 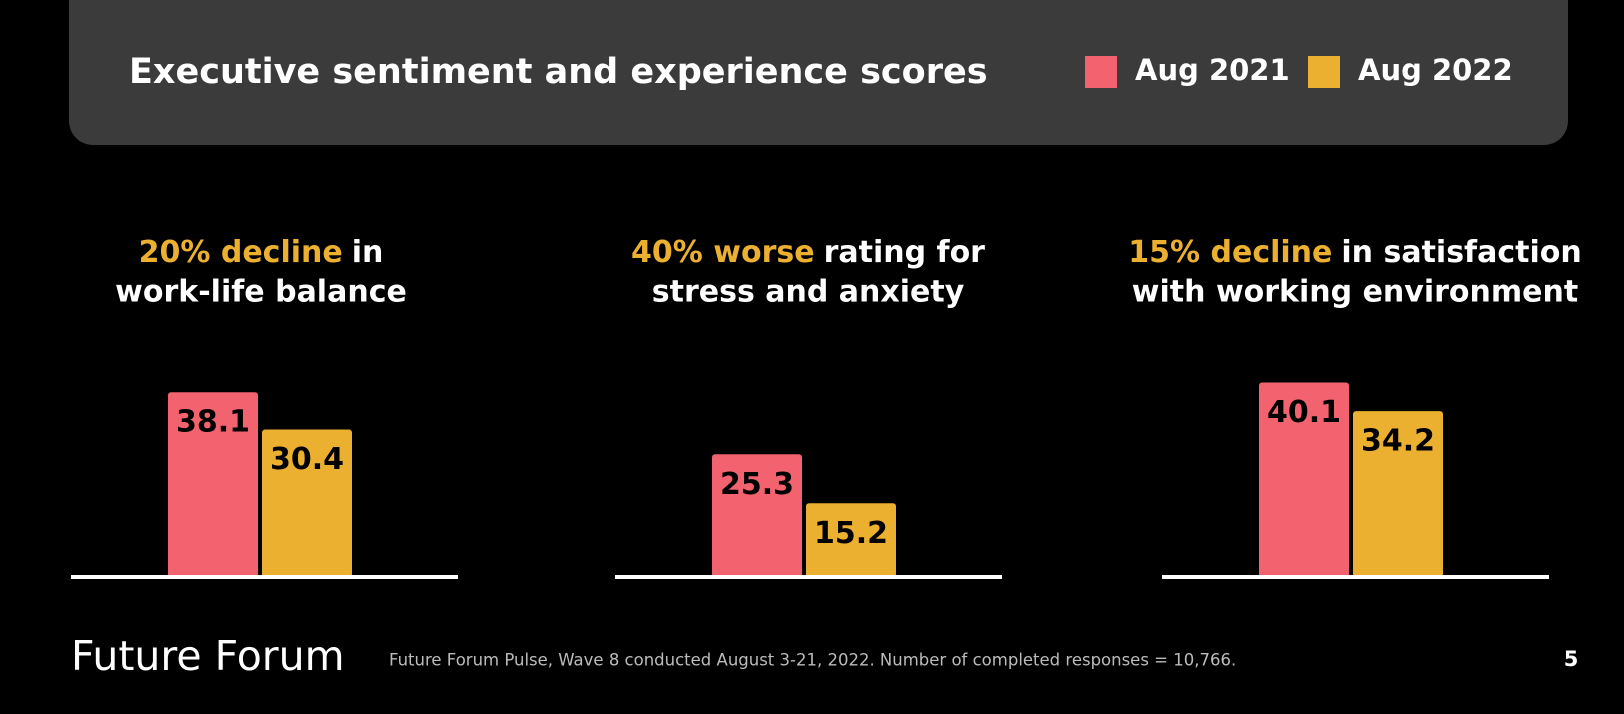 What do you see at coordinates (264, 407) in the screenshot?
I see `bar-chart: 20% decline in work-life balance 38.1 30.4` at bounding box center [264, 407].